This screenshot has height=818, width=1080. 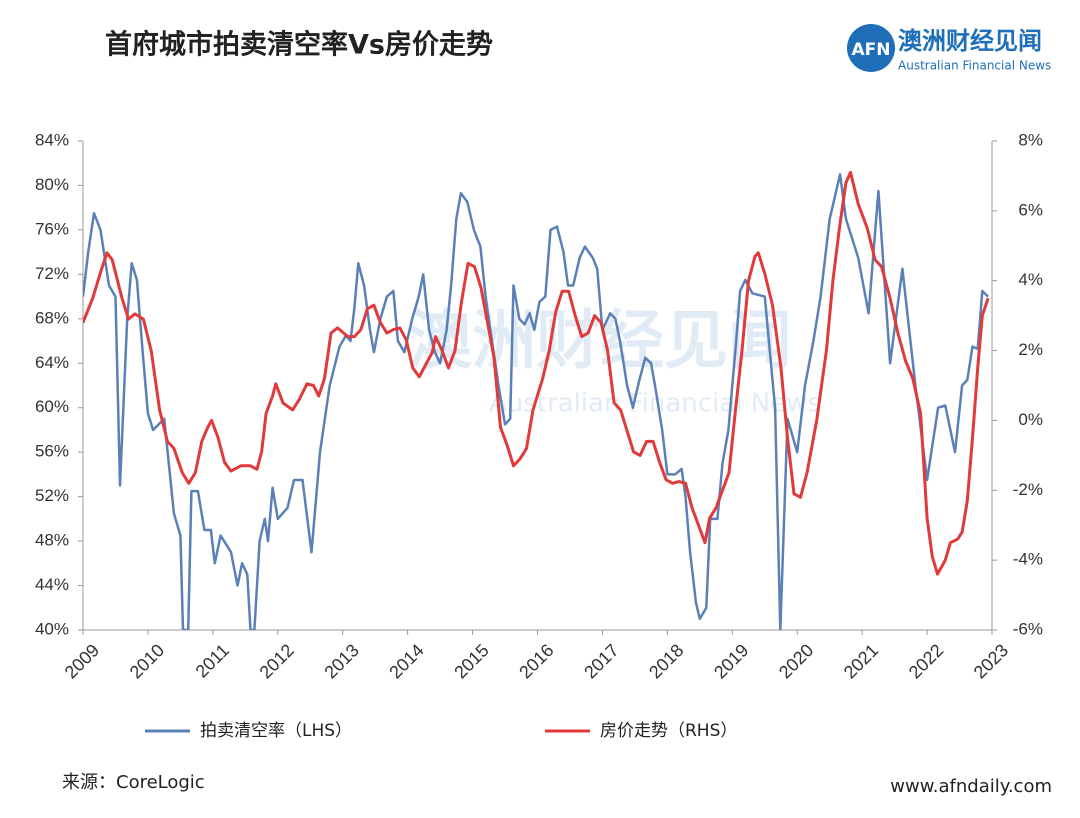 What do you see at coordinates (276, 731) in the screenshot?
I see `legend-label: 拍卖清空率（LHS）` at bounding box center [276, 731].